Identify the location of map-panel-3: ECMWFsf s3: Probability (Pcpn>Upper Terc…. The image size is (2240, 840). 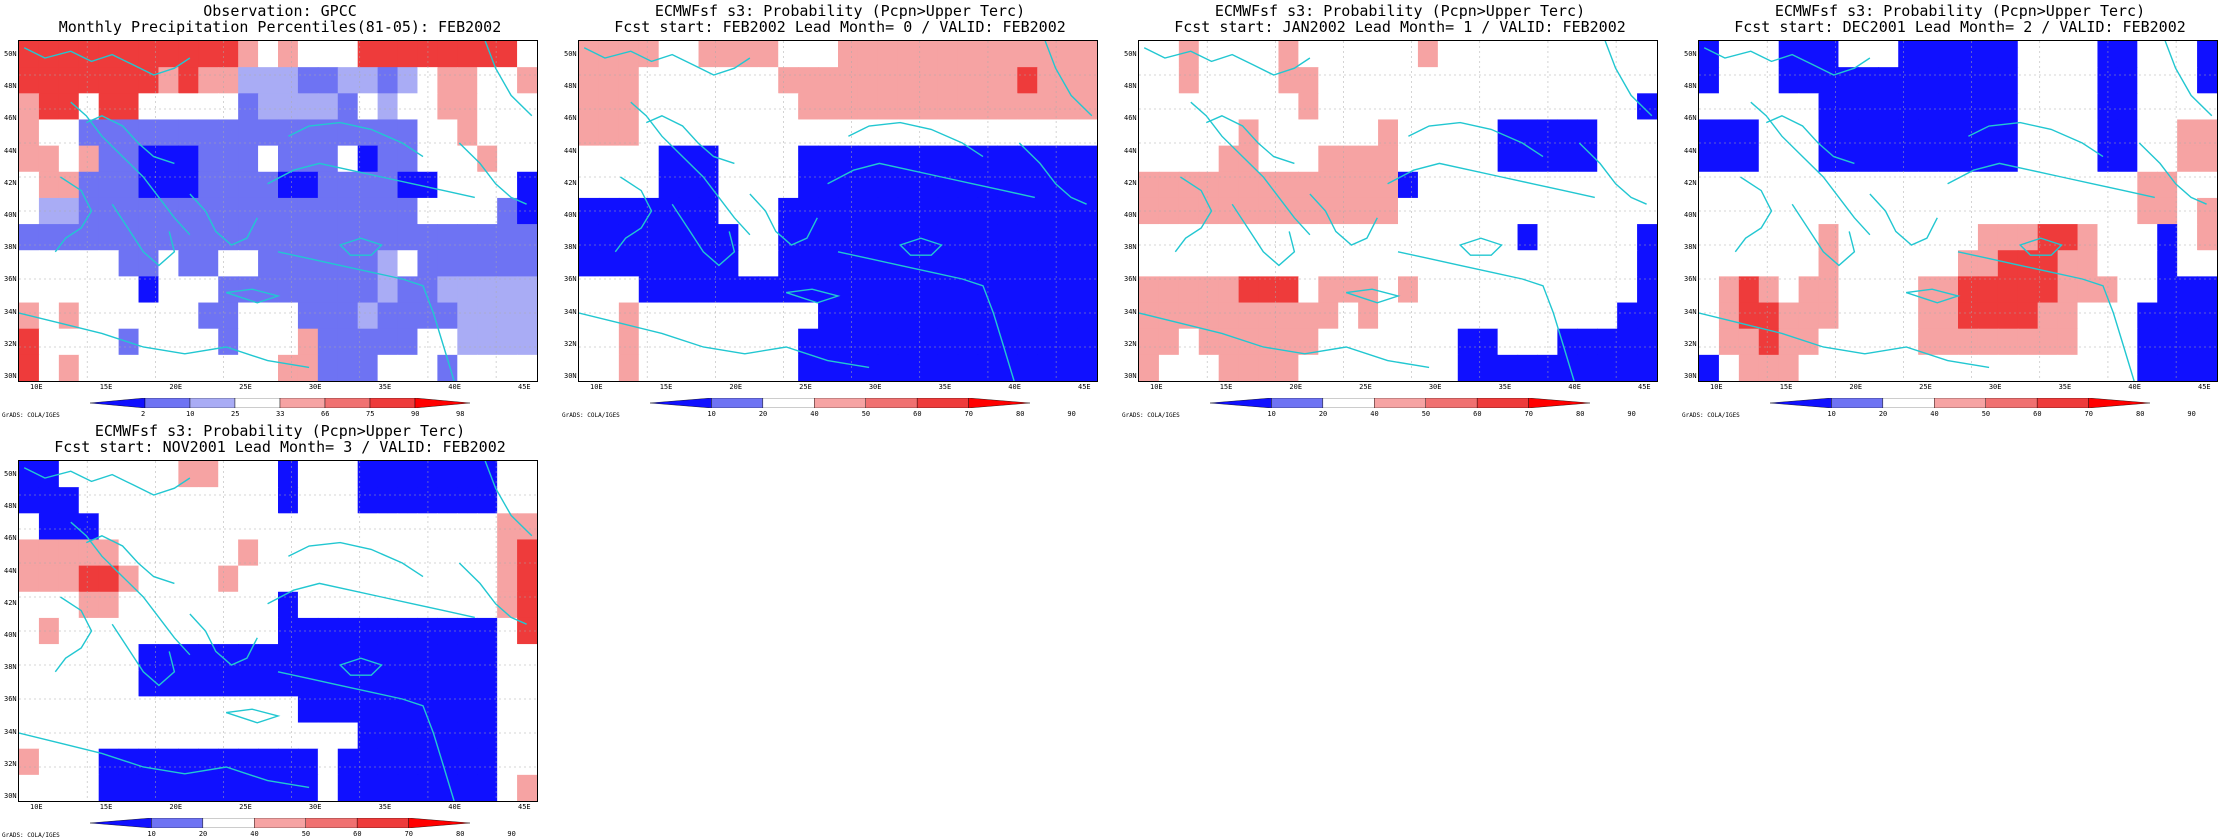
(1400, 210).